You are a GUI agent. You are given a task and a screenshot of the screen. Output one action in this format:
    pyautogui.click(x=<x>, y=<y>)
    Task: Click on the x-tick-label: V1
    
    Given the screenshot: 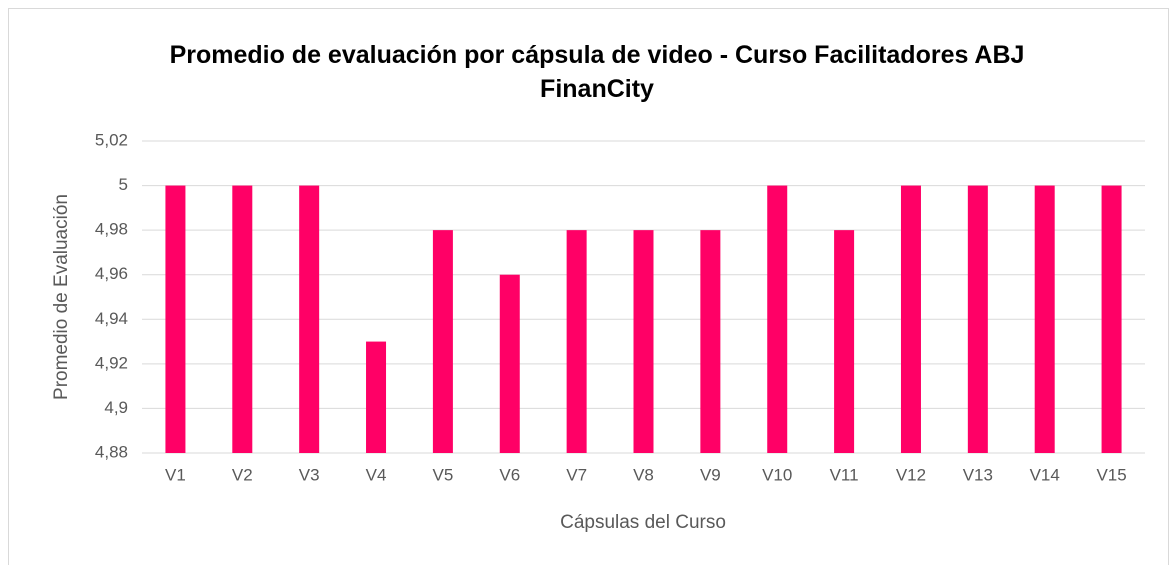 What is the action you would take?
    pyautogui.click(x=175, y=474)
    